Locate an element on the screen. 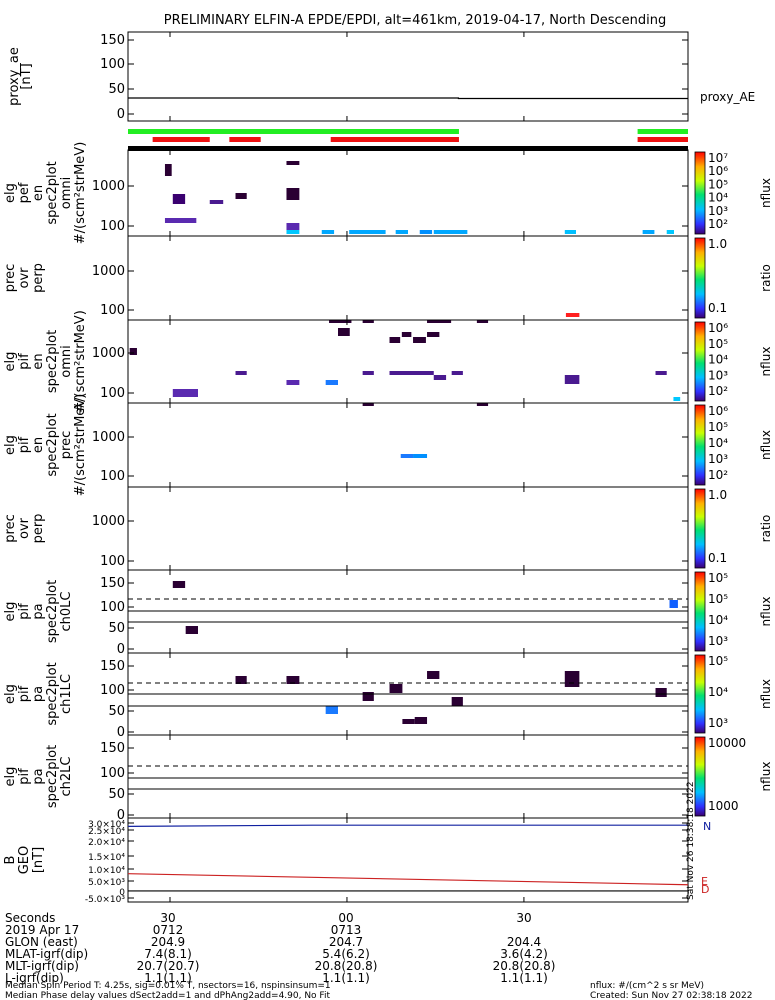  xaxis-row-value: 5.4(6.2) is located at coordinates (346, 954).